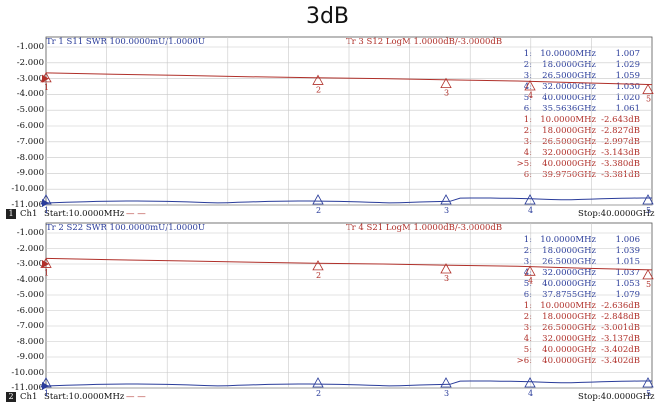 This screenshot has width=655, height=403. What do you see at coordinates (581, 273) in the screenshot?
I see `marker-row: 4: 32.0000GHz 1.037` at bounding box center [581, 273].